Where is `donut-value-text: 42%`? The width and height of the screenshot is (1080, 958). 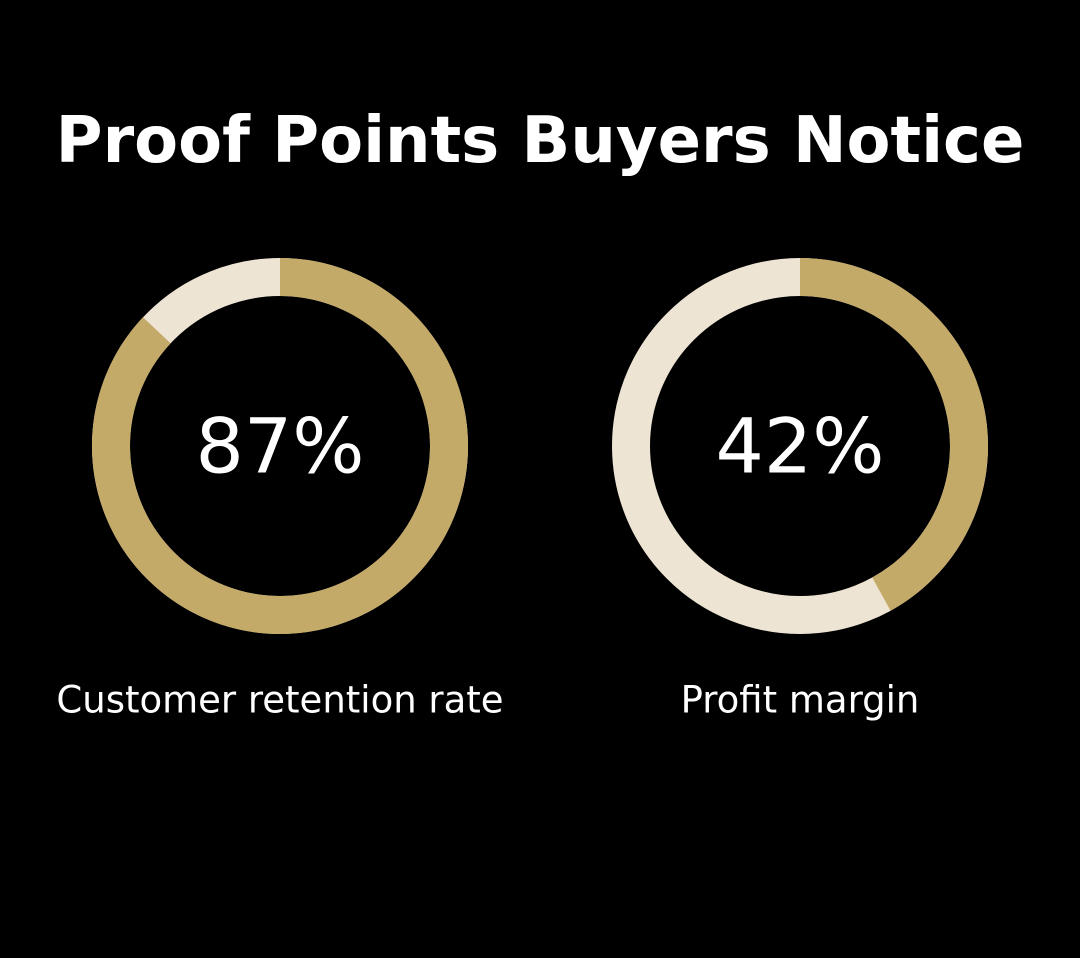 donut-value-text: 42% is located at coordinates (800, 446).